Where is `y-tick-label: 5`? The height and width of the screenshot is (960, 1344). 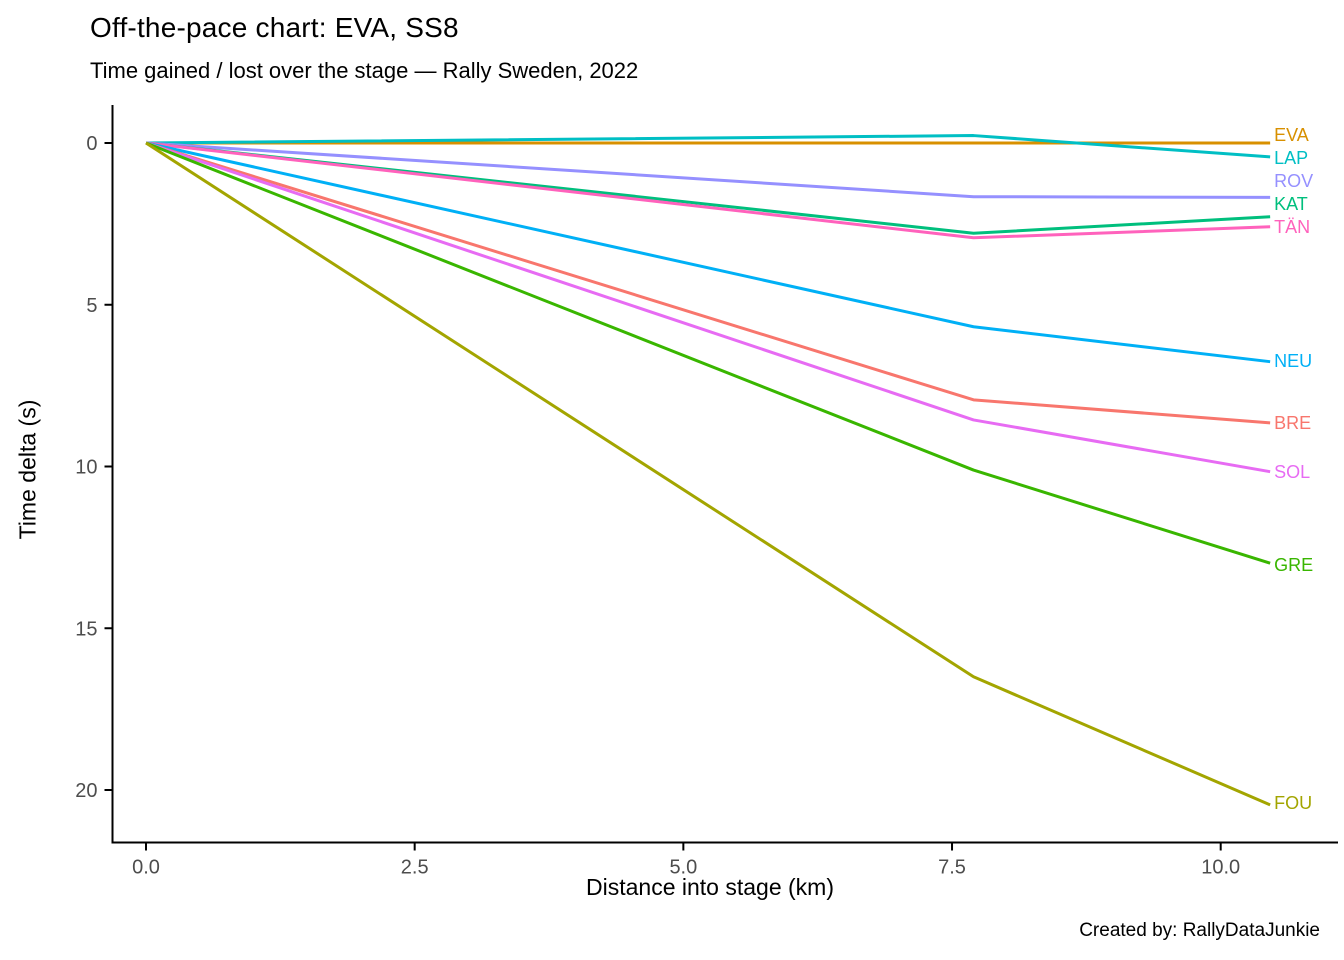 y-tick-label: 5 is located at coordinates (91, 306).